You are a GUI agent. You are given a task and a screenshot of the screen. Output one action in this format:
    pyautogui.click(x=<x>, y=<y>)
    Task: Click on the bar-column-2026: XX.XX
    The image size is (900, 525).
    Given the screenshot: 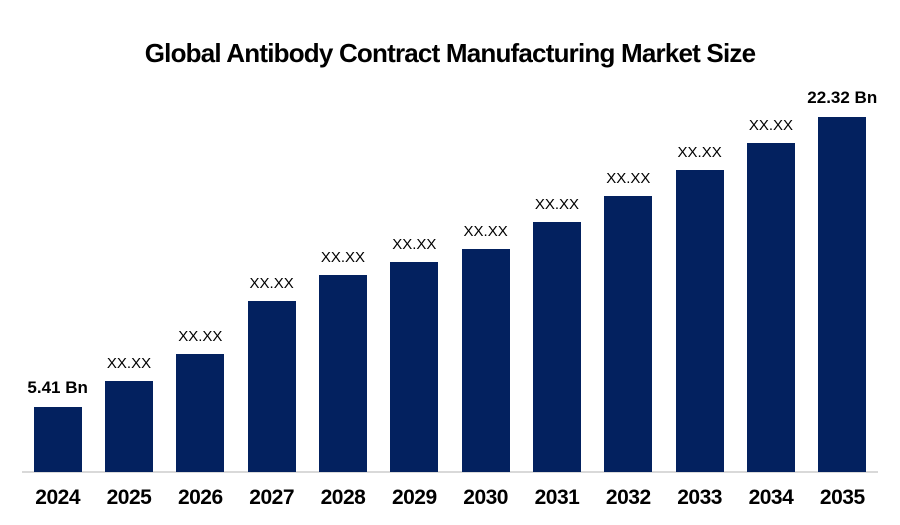 What is the action you would take?
    pyautogui.click(x=200, y=236)
    